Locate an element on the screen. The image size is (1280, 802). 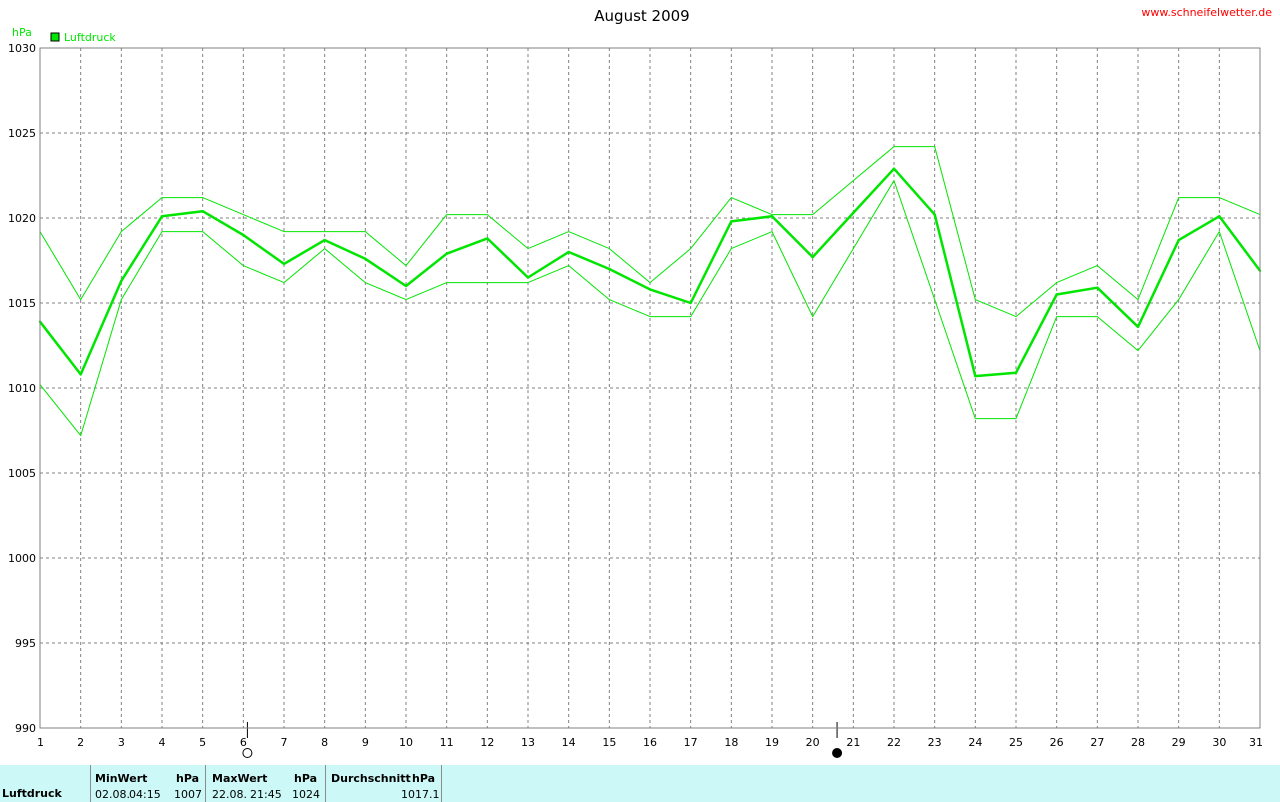
x-tick-label: 21 is located at coordinates (853, 742).